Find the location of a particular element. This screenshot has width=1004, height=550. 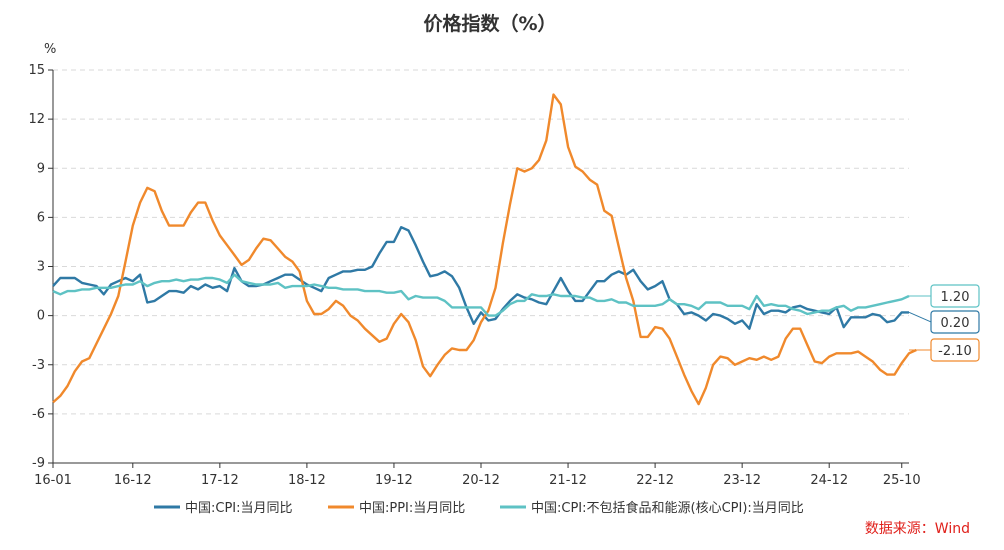

end-labels: 1.20 0.20 -2.10 is located at coordinates (944, 323).